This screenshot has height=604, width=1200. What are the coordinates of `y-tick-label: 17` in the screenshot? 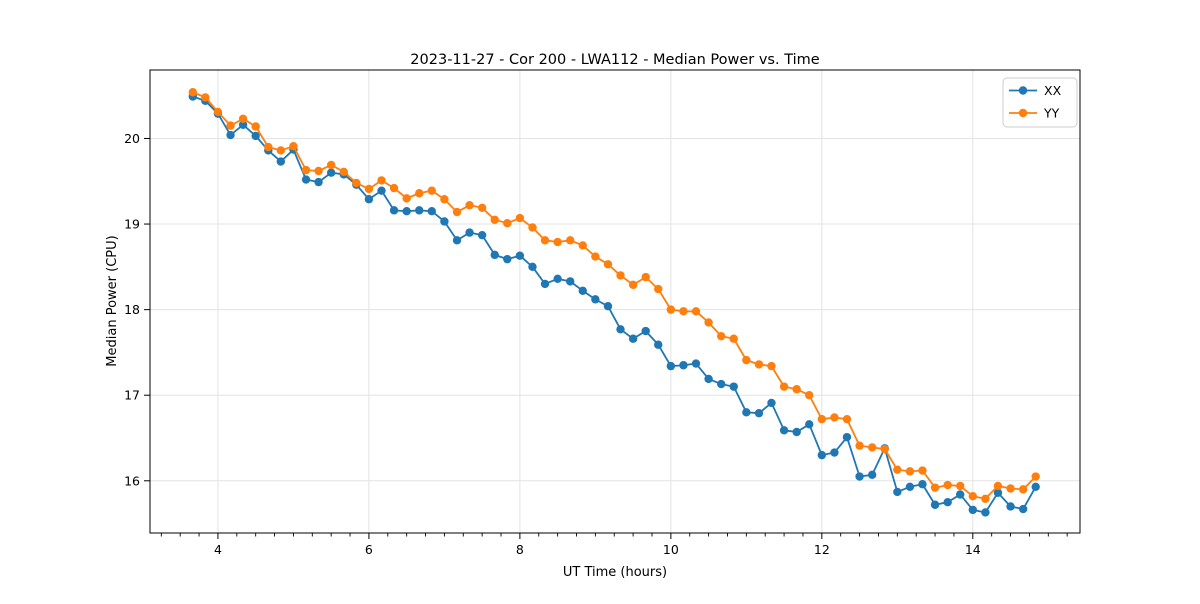 It's located at (132, 395).